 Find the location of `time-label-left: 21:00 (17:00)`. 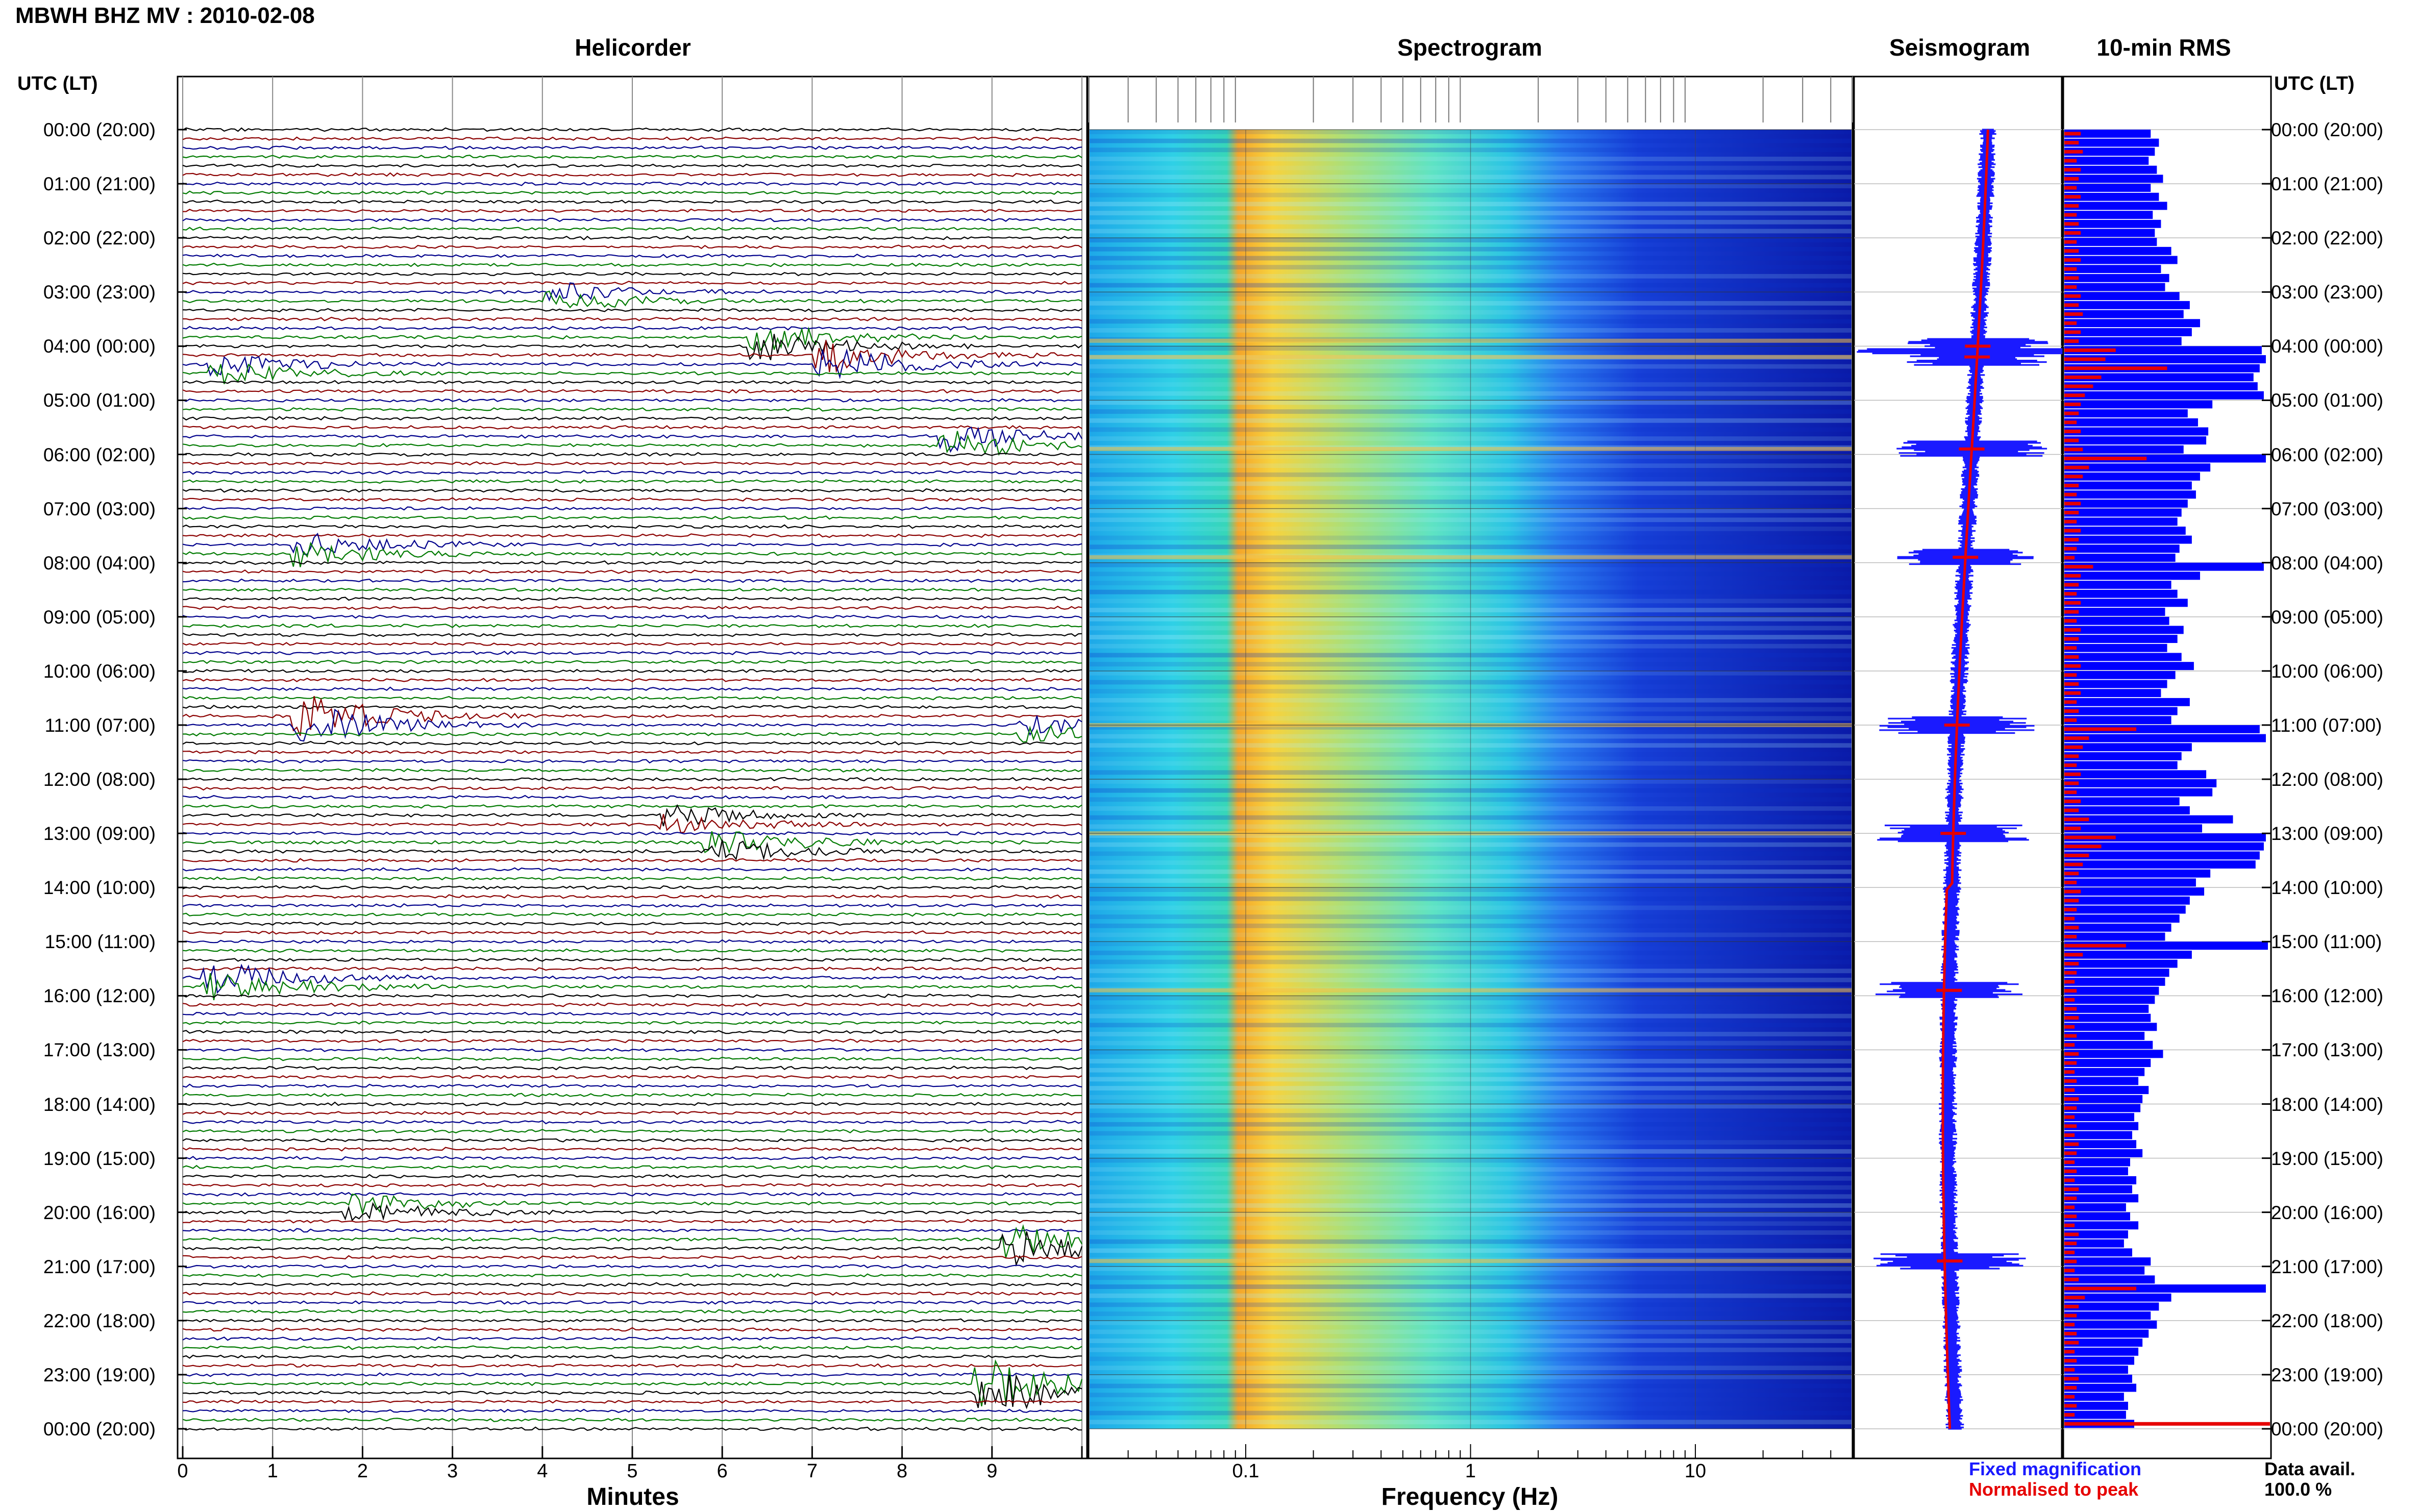

time-label-left: 21:00 (17:00) is located at coordinates (99, 1266).